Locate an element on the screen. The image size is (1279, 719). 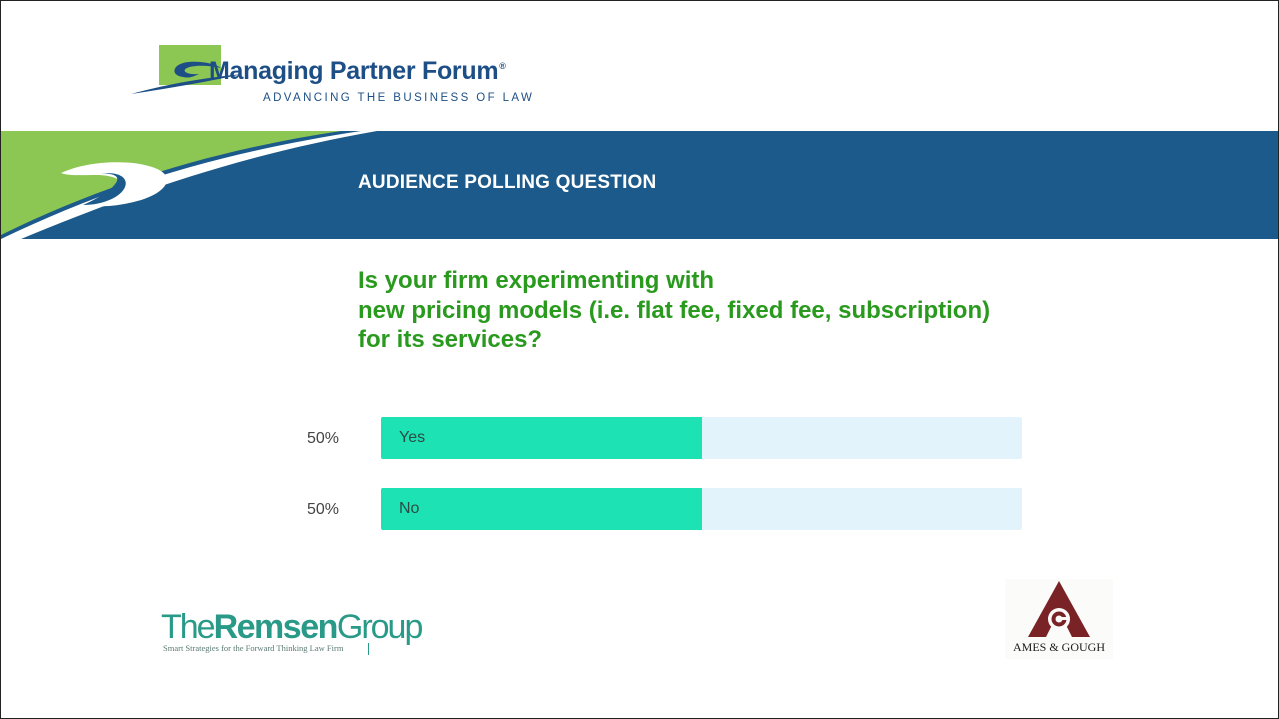
poll-option-no: 50% No is located at coordinates (662, 509).